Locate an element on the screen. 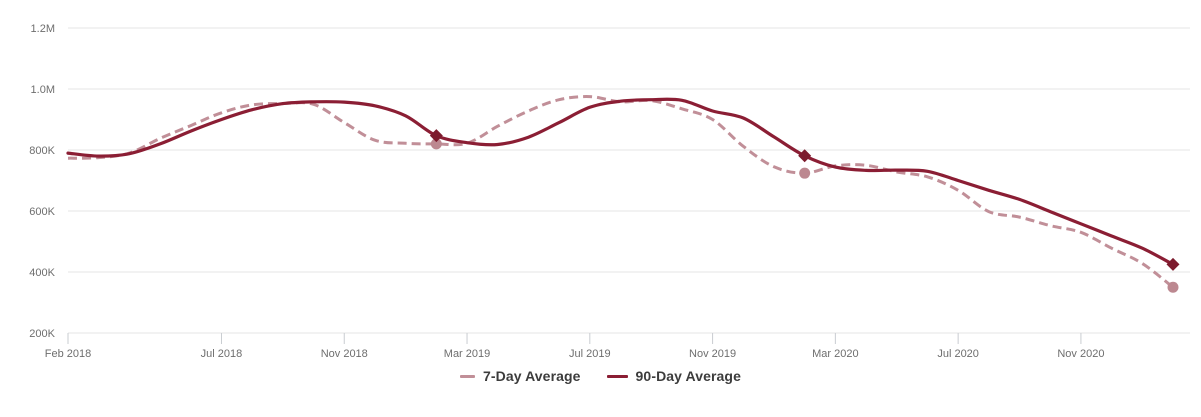 The width and height of the screenshot is (1201, 417). legend-label: 7-Day Average is located at coordinates (532, 376).